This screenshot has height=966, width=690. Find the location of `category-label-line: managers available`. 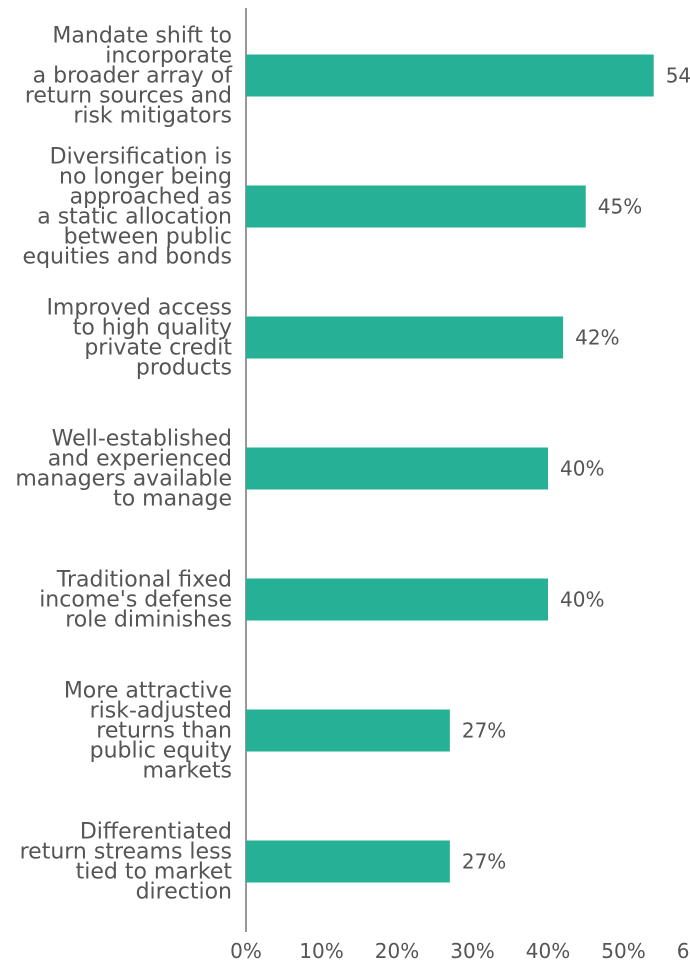

category-label-line: managers available is located at coordinates (123, 479).